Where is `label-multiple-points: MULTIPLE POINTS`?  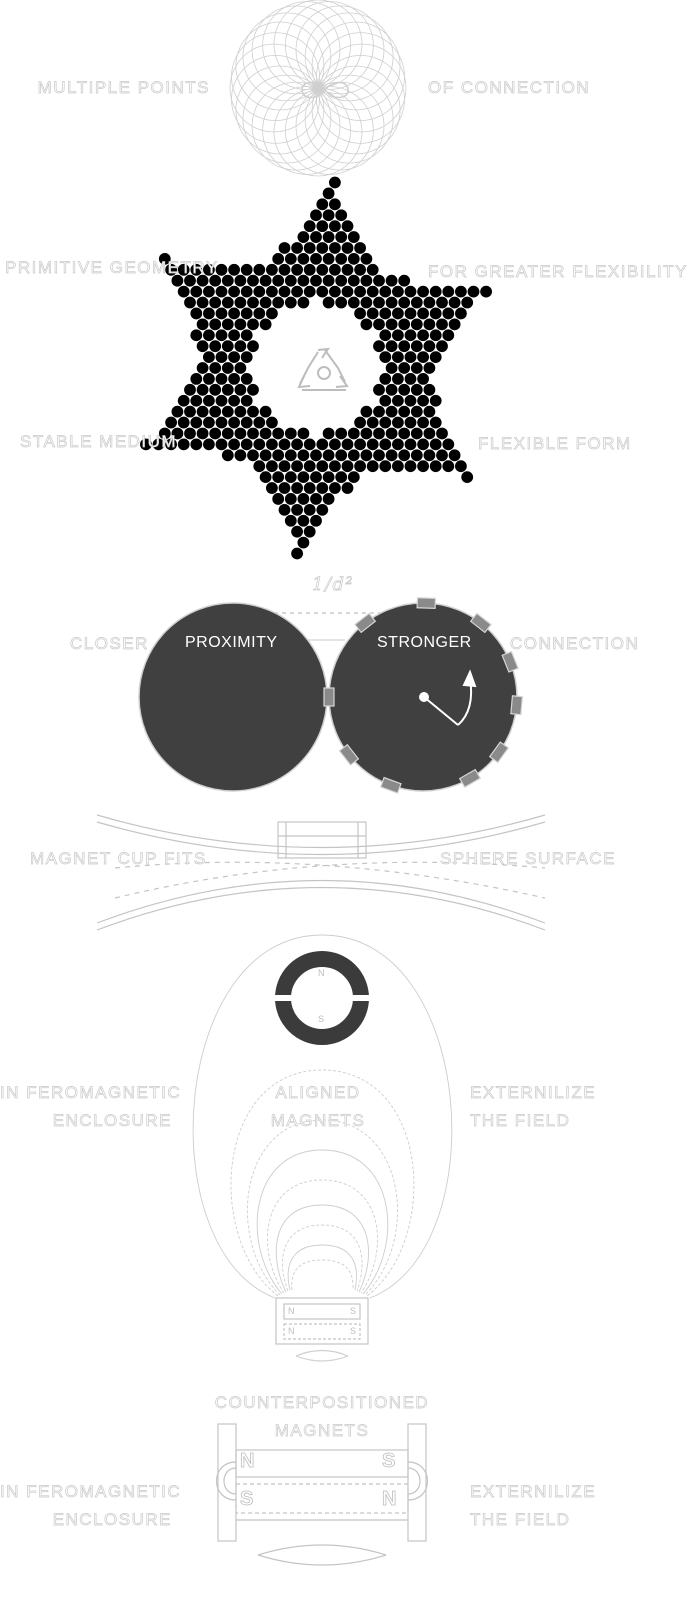
label-multiple-points: MULTIPLE POINTS is located at coordinates (123, 88).